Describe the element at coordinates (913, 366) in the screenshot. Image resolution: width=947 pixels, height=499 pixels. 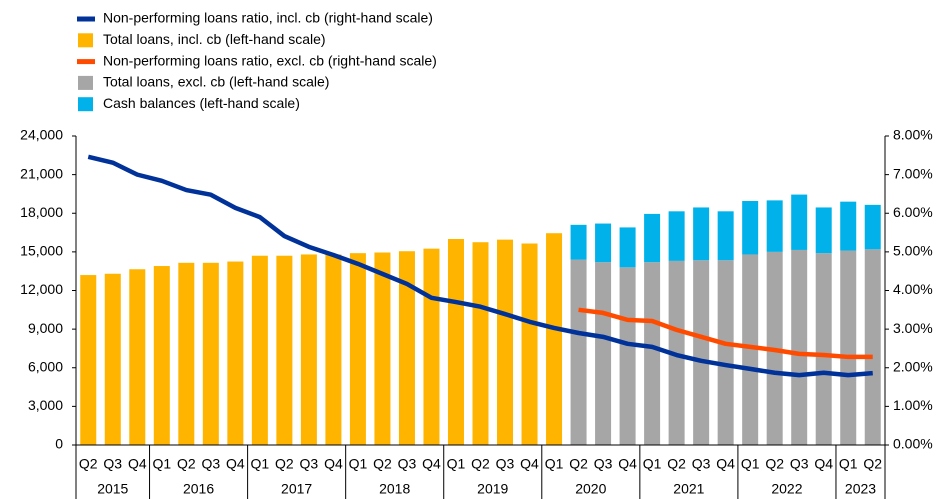
I see `y2-tick-label: 2.00%` at that location.